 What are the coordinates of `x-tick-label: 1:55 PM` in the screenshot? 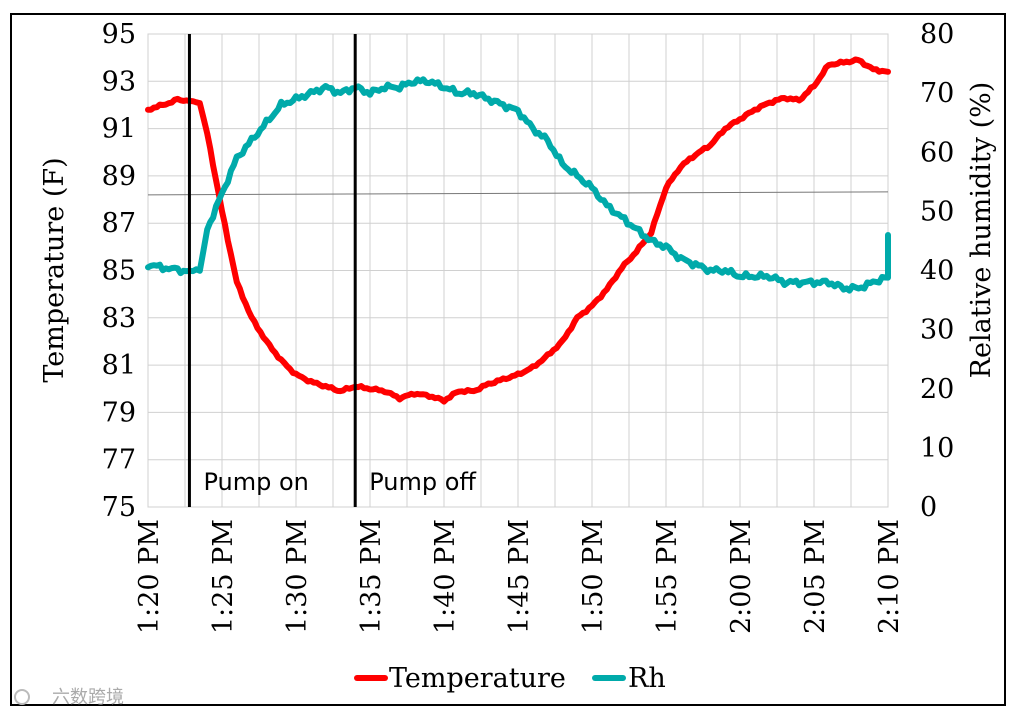 It's located at (667, 576).